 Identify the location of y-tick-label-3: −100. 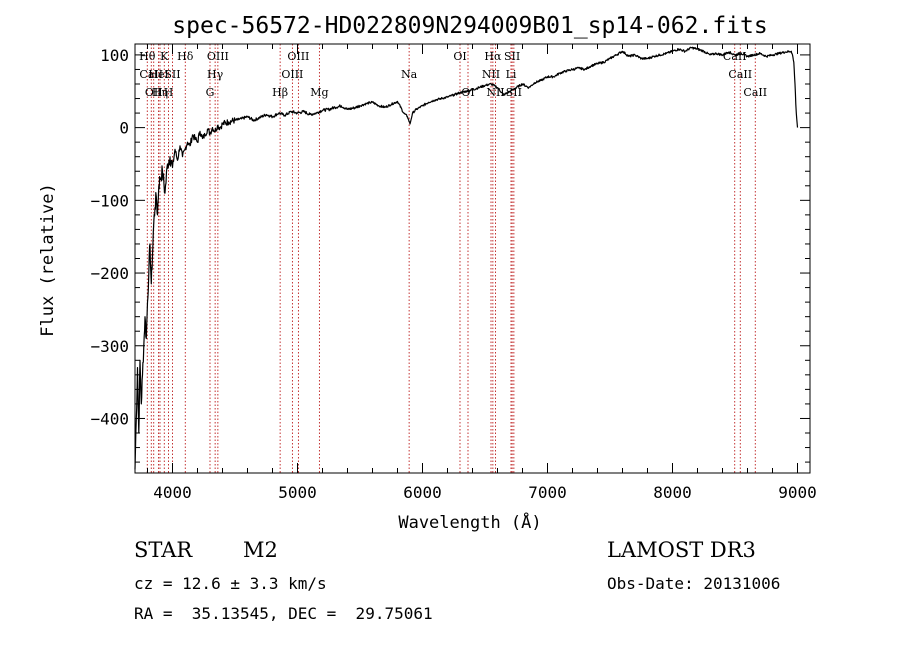
(109, 200).